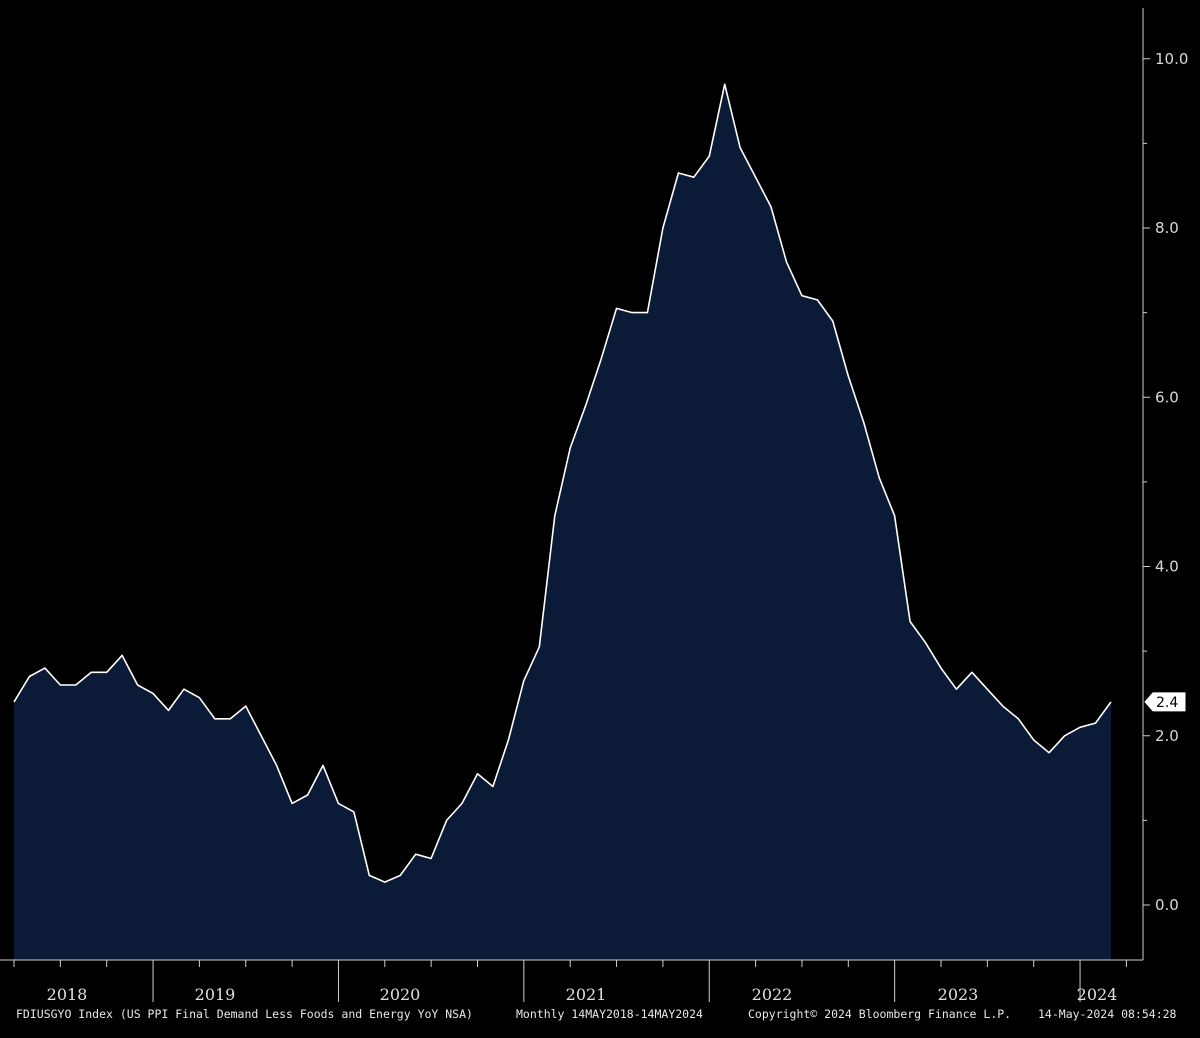  I want to click on x-tick-label: 2023, so click(958, 994).